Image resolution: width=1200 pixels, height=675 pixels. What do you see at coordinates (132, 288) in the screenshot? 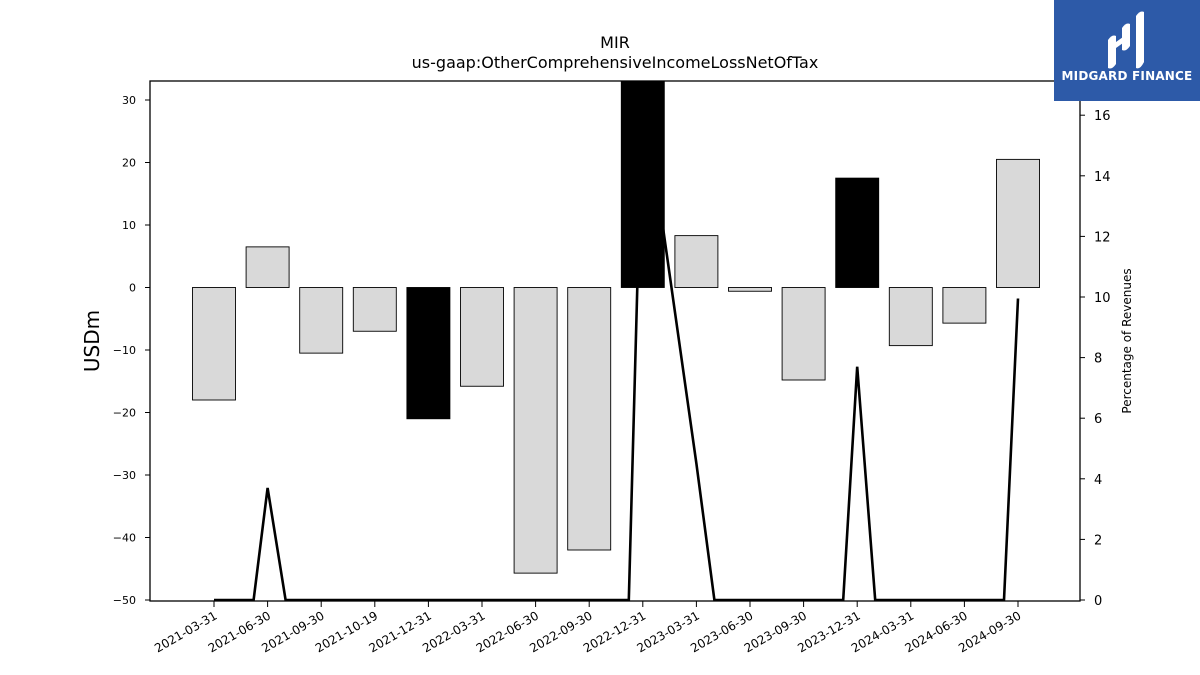
I see `y-tick-label: 0` at bounding box center [132, 288].